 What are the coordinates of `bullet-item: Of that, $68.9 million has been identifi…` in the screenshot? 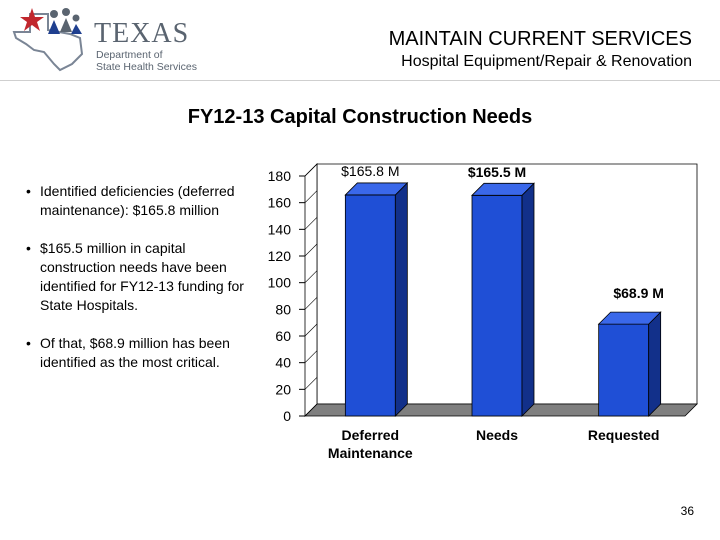 It's located at (137, 353).